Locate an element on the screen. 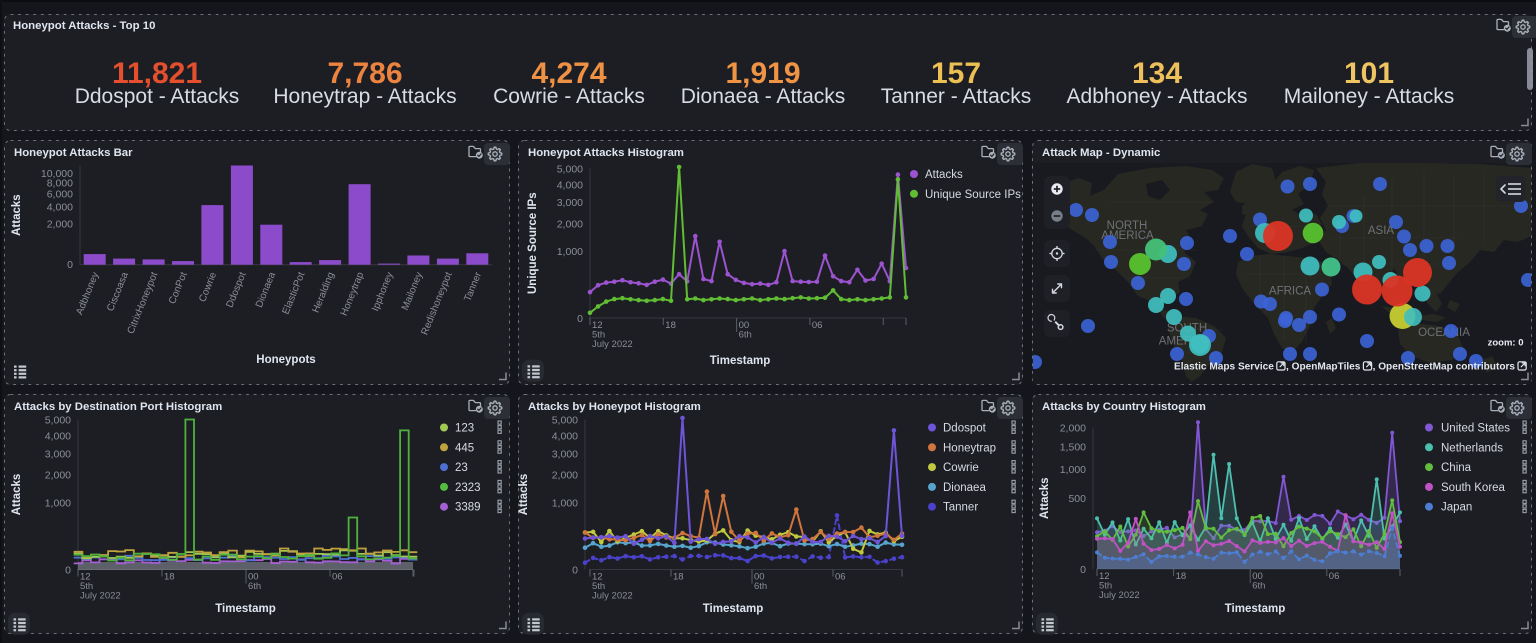 Image resolution: width=1536 pixels, height=643 pixels. svg-text: 23 is located at coordinates (461, 468).